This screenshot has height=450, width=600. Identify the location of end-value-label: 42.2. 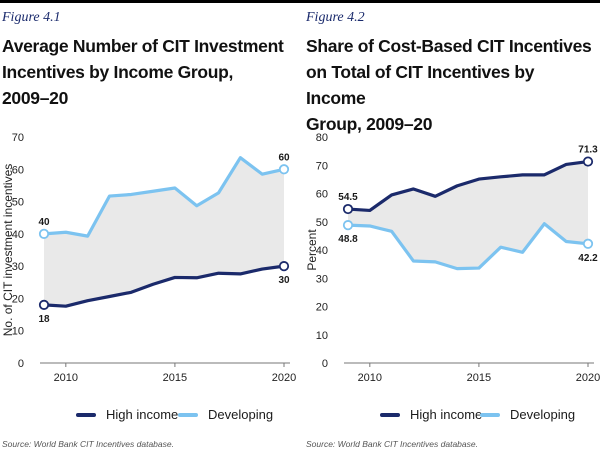
(588, 258).